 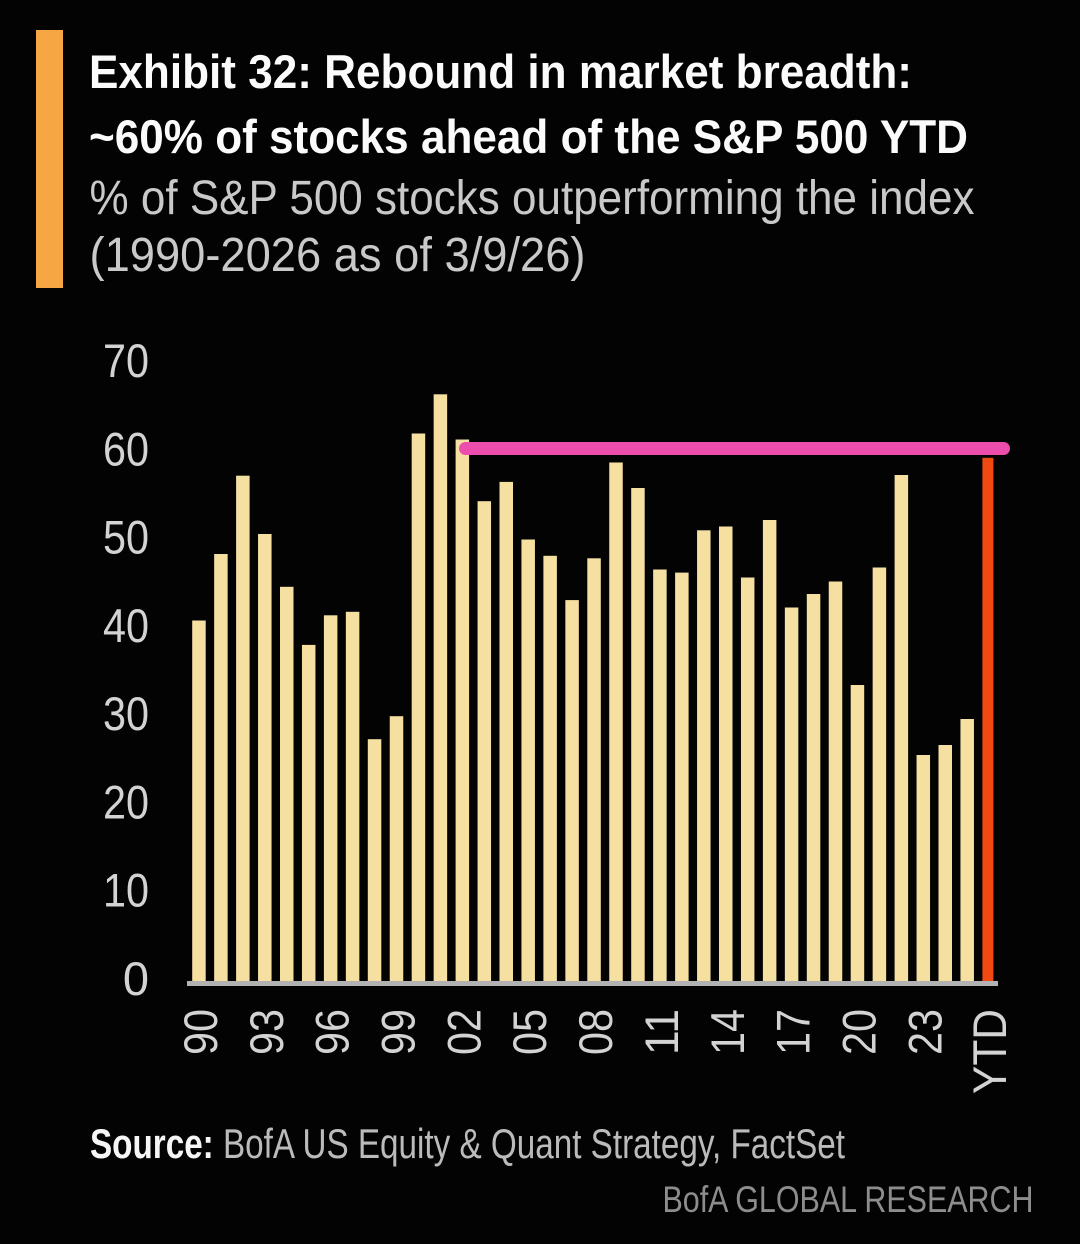 What do you see at coordinates (266, 1032) in the screenshot?
I see `svg-text: 93` at bounding box center [266, 1032].